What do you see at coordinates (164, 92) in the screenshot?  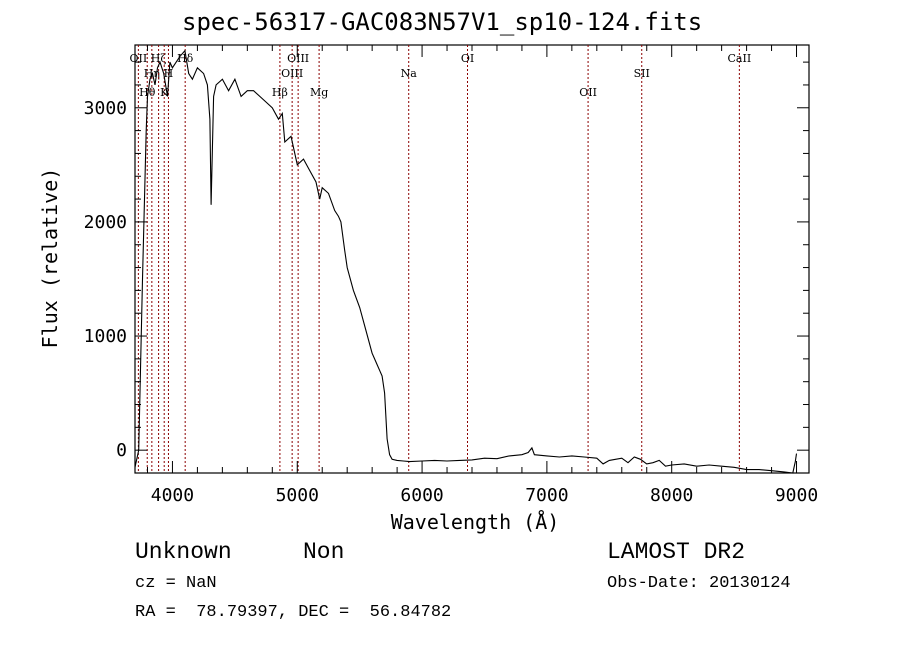 I see `marker-label: K` at bounding box center [164, 92].